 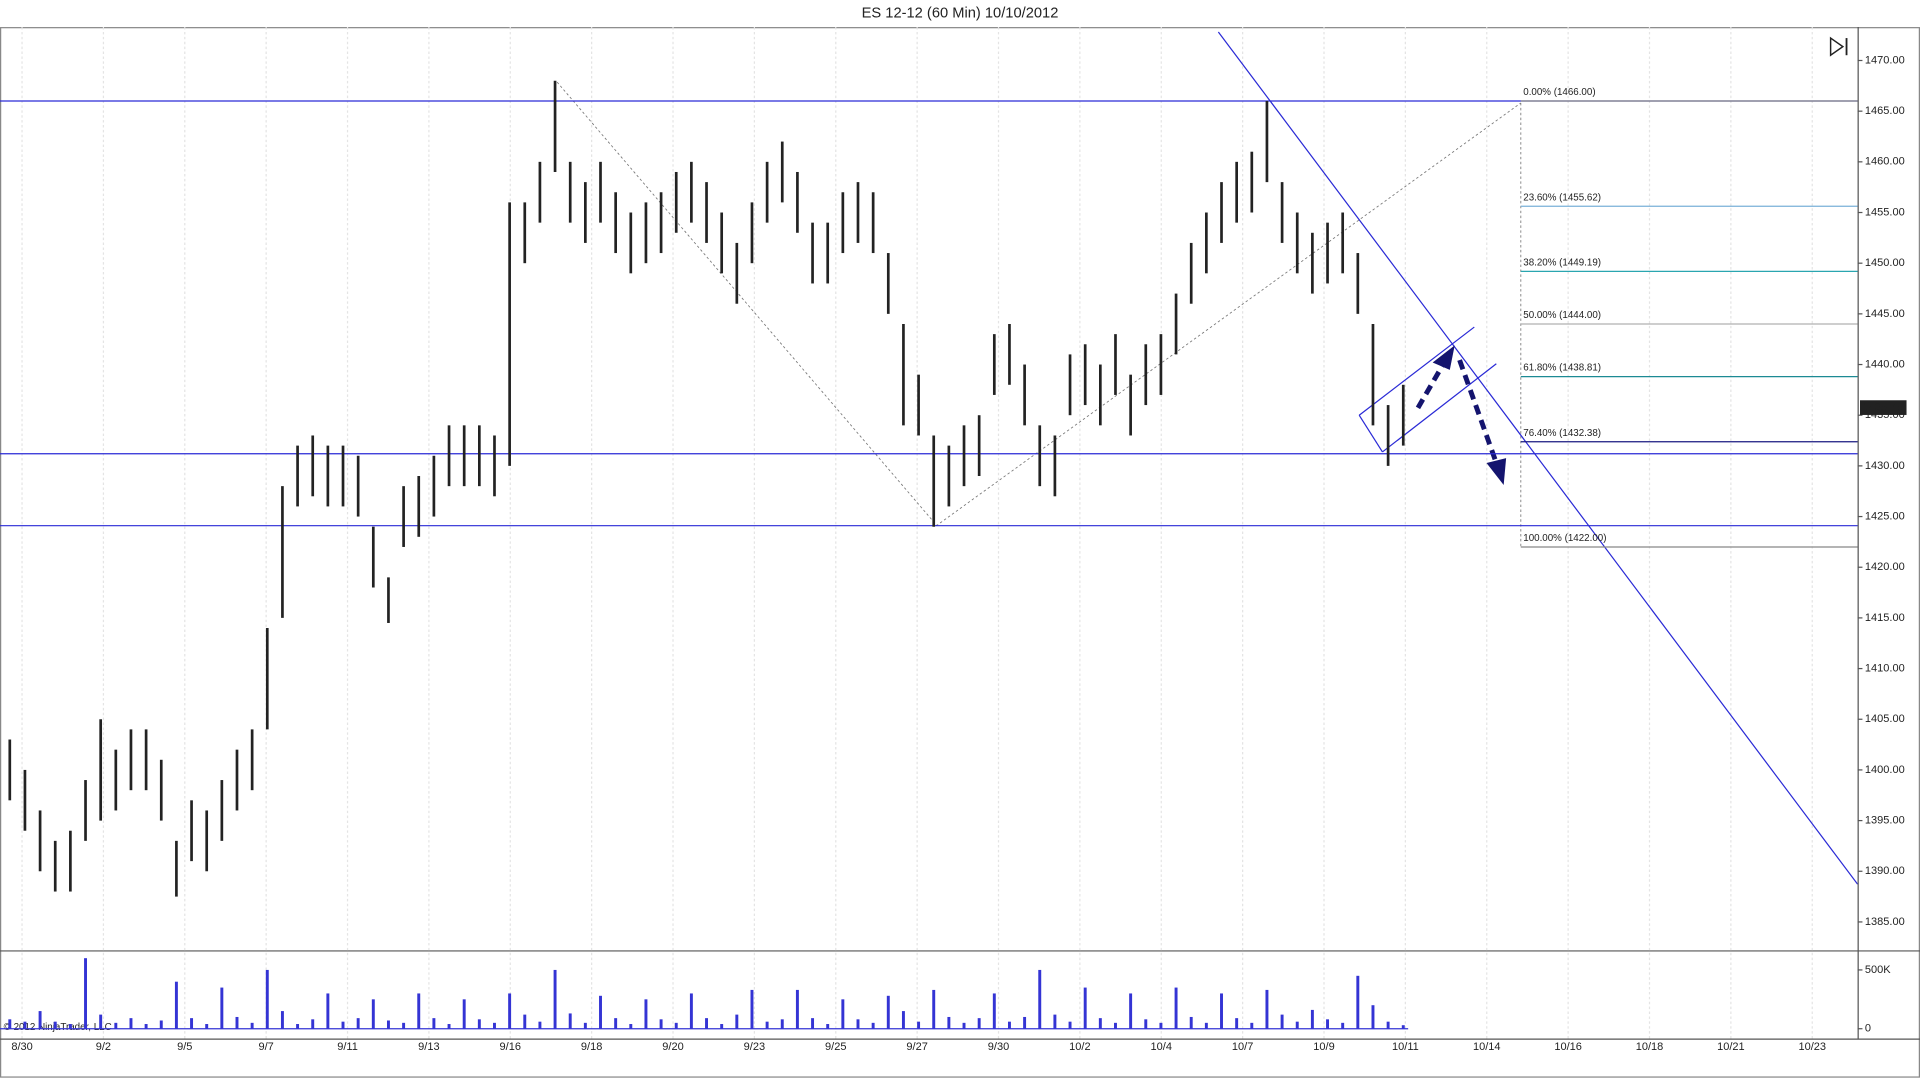 I want to click on x-tick-label: 10/14, so click(x=1487, y=1047).